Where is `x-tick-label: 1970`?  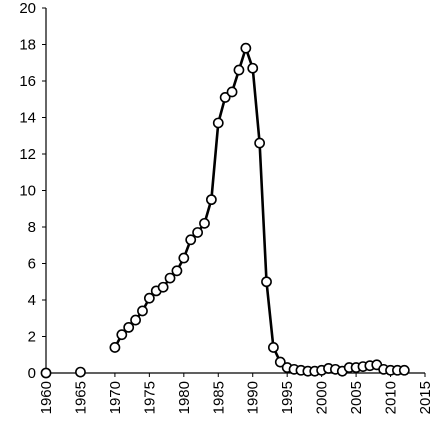 x-tick-label: 1970 is located at coordinates (115, 397).